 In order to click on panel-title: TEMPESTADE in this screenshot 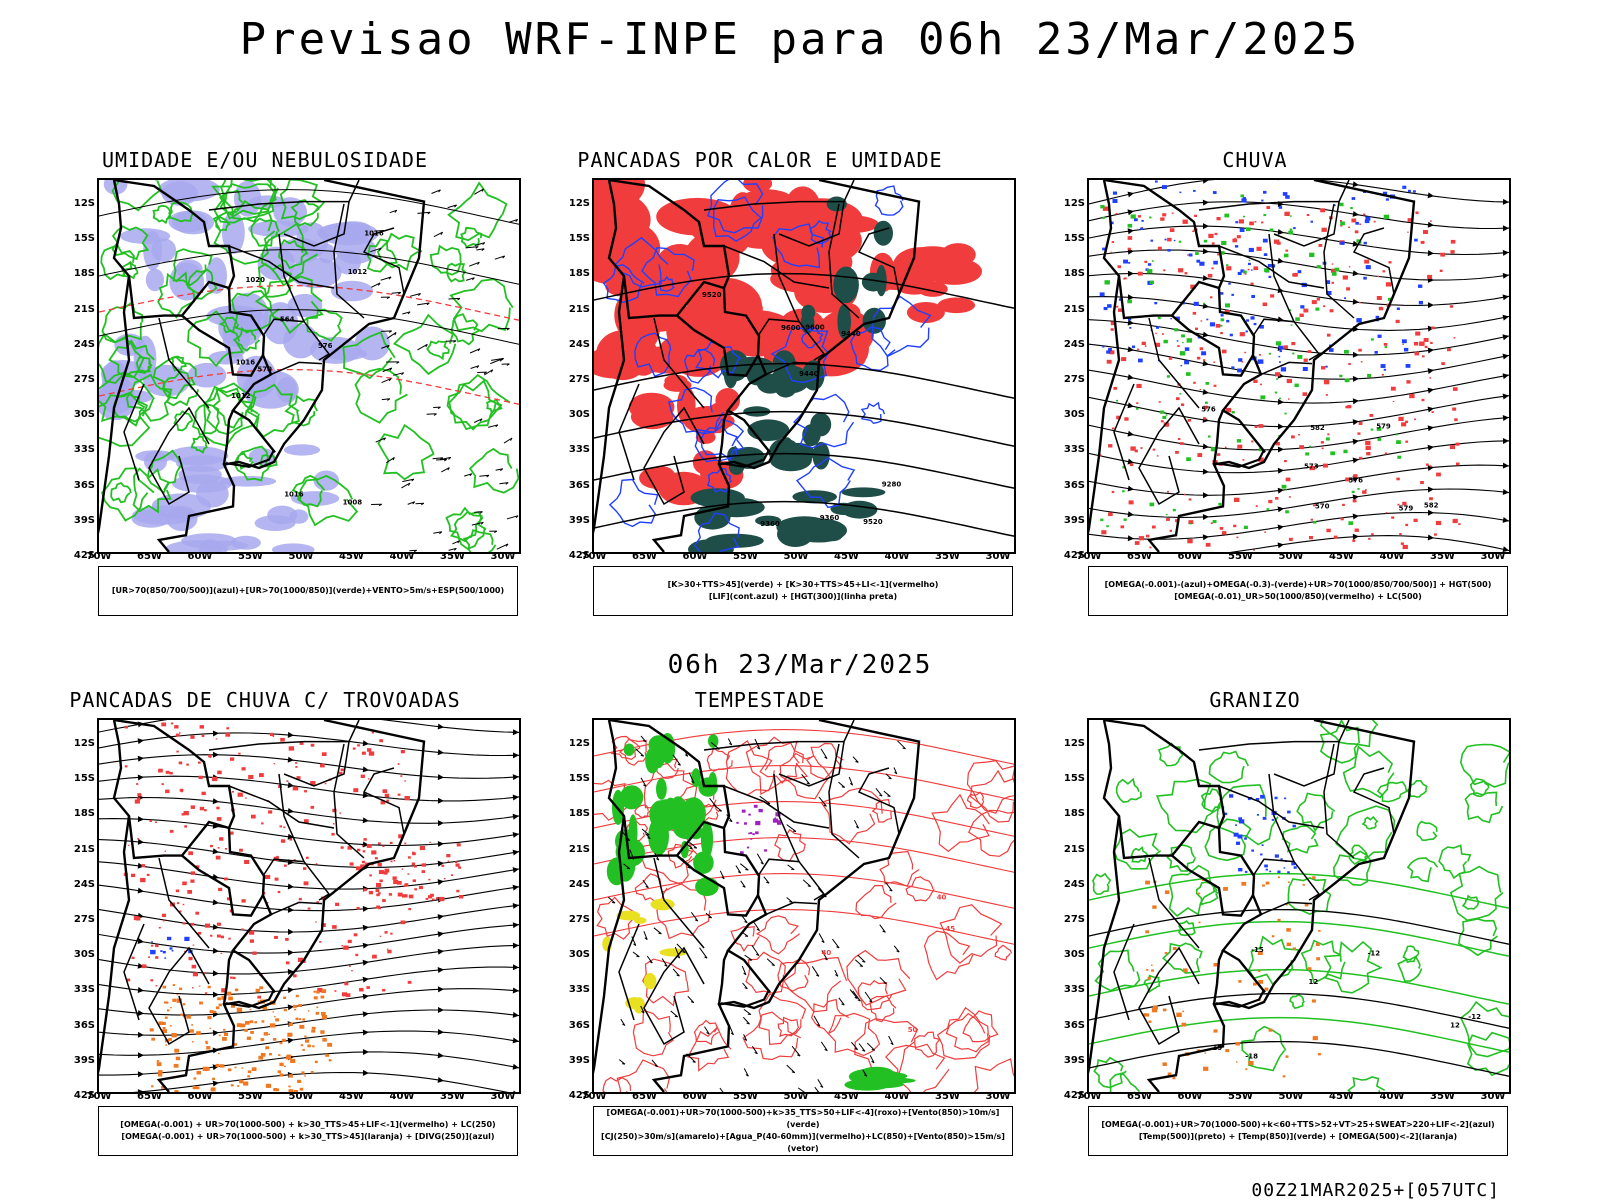, I will do `click(760, 700)`.